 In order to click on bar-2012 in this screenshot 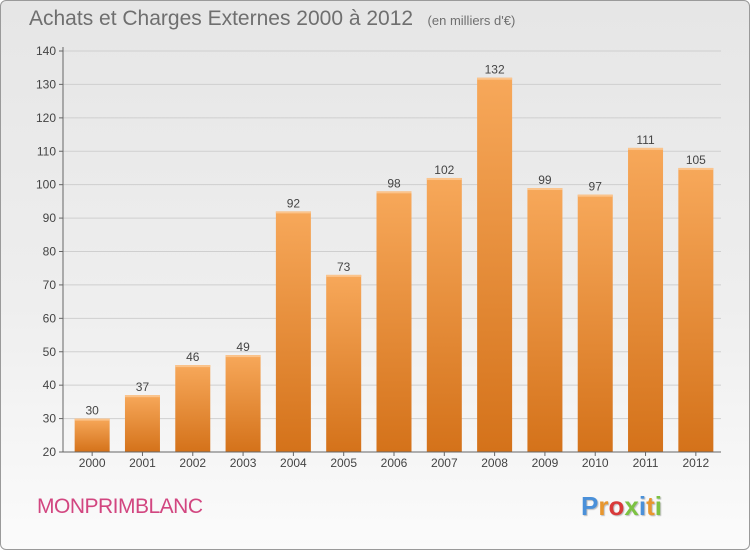, I will do `click(696, 310)`.